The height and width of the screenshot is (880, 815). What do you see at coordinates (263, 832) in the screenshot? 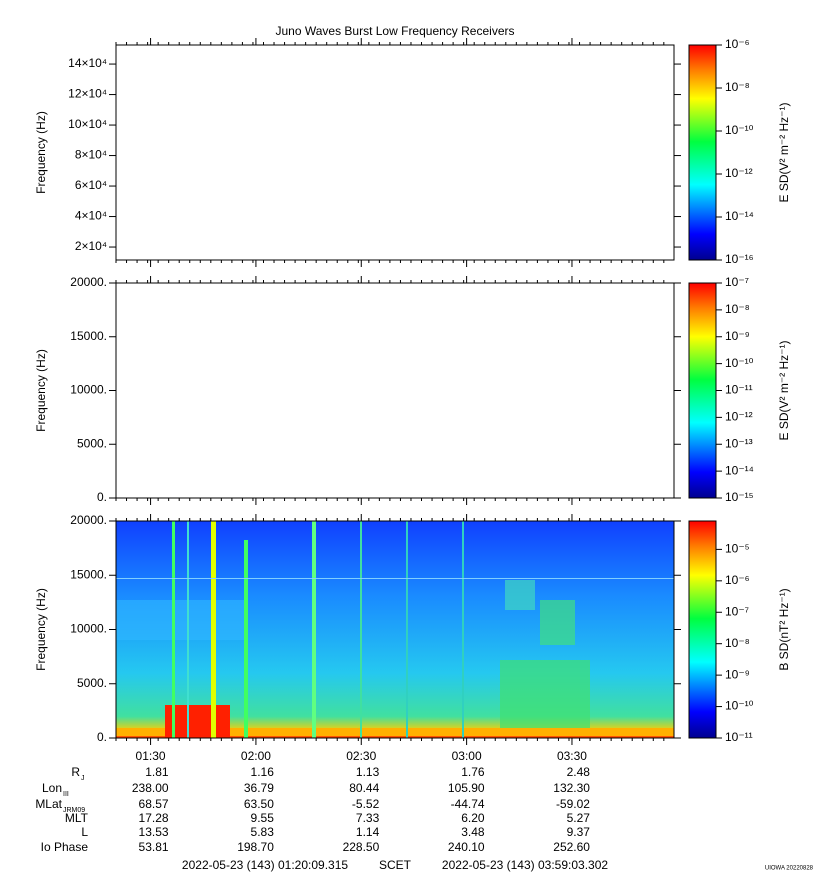
I see `ephemeris-value: 5.83` at bounding box center [263, 832].